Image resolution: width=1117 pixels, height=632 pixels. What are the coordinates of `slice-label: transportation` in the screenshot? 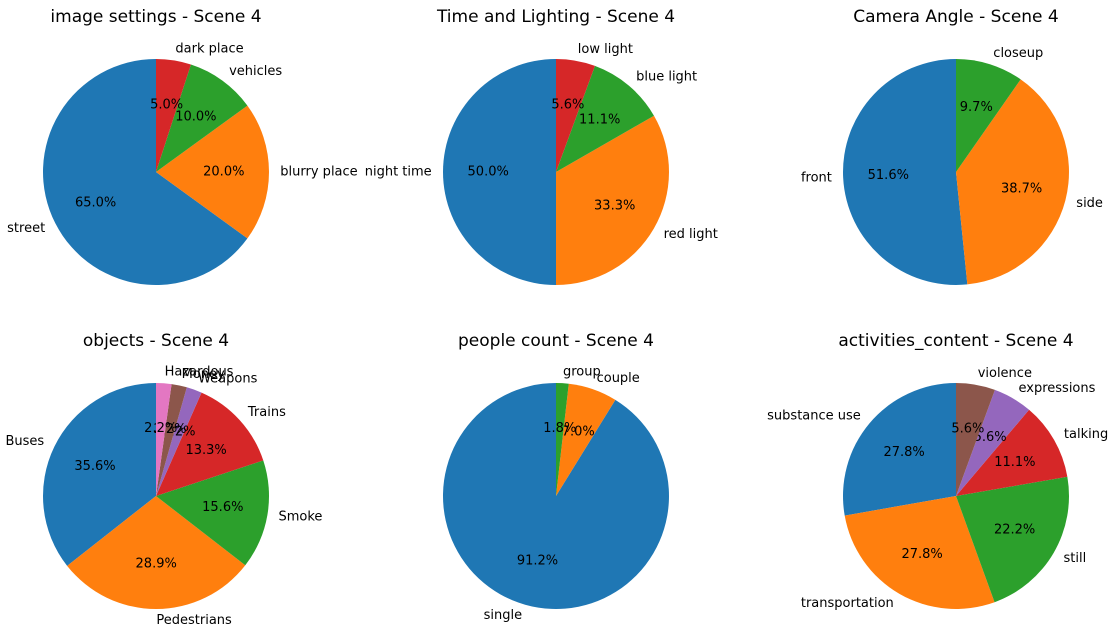 It's located at (847, 603).